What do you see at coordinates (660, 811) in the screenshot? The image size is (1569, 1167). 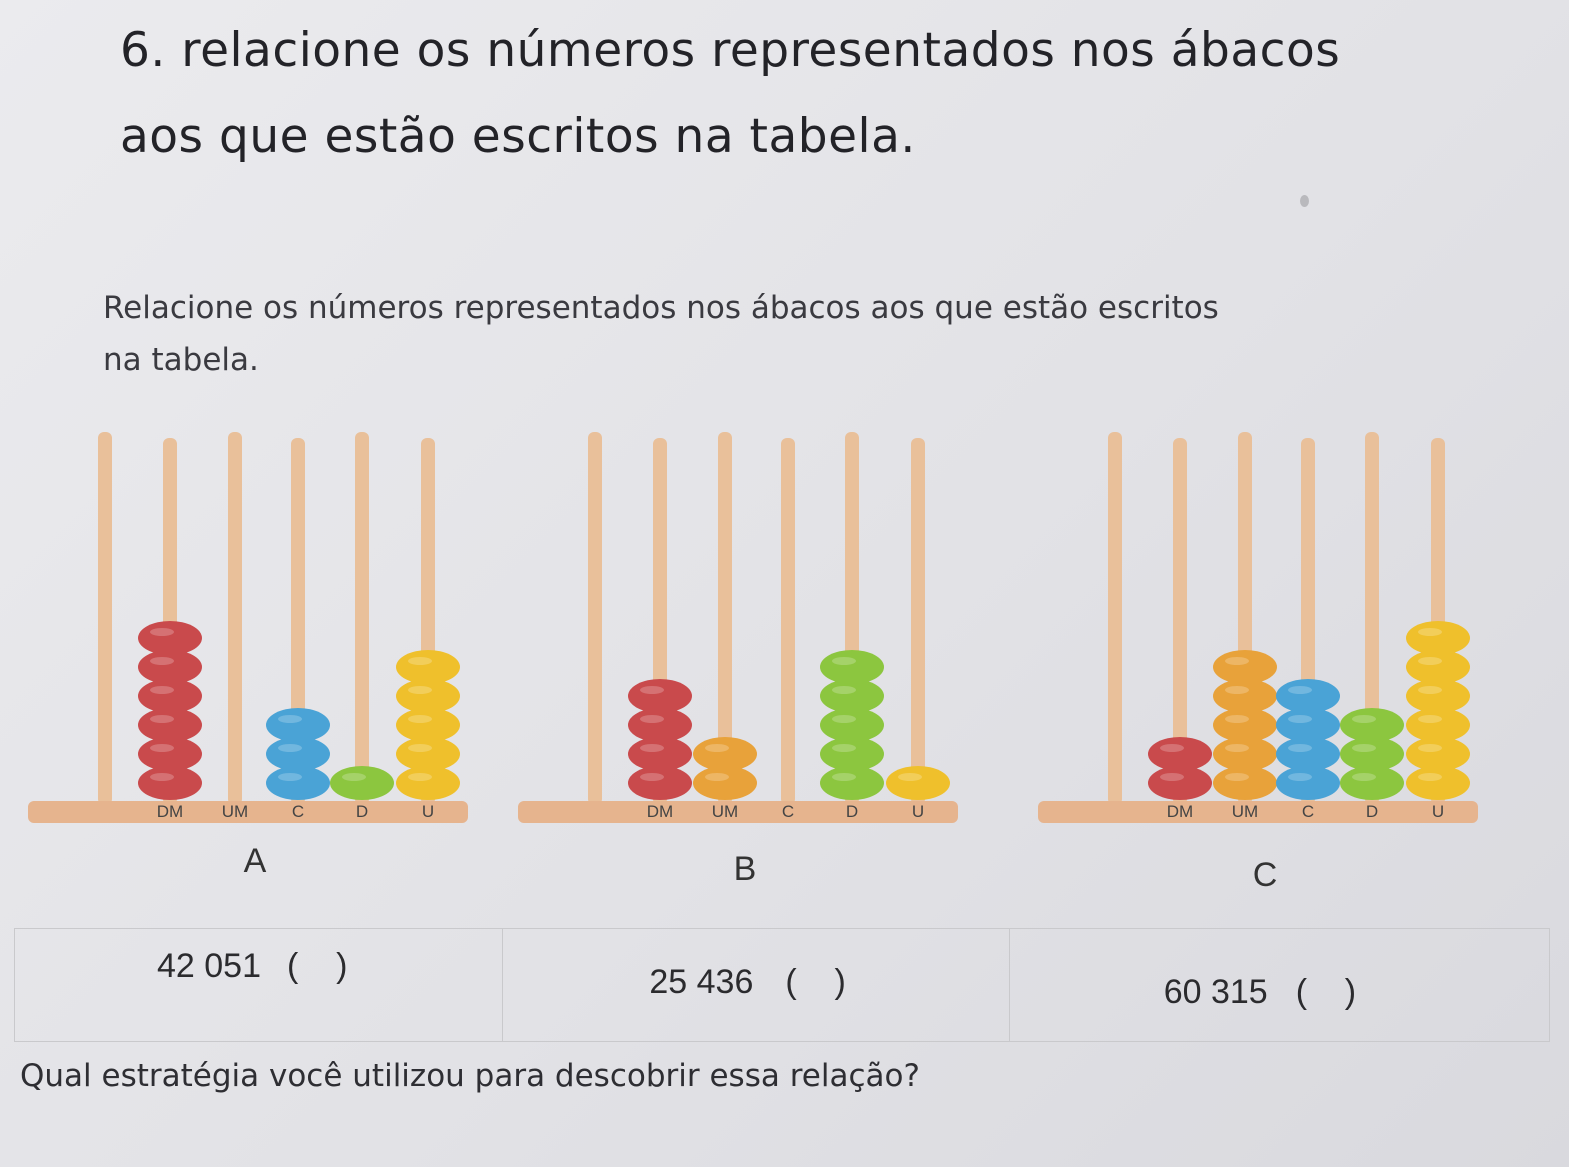 I see `abacus-b-label-dm: DM` at bounding box center [660, 811].